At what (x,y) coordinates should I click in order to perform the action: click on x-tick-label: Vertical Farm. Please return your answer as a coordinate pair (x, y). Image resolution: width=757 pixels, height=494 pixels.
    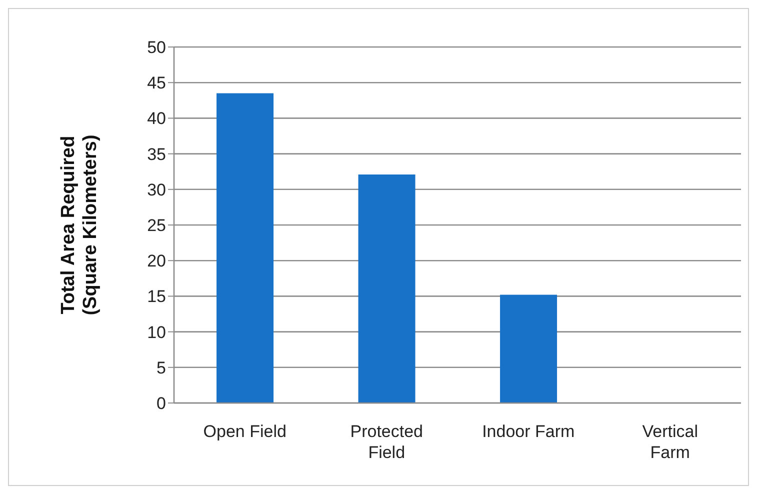
    Looking at the image, I should click on (670, 442).